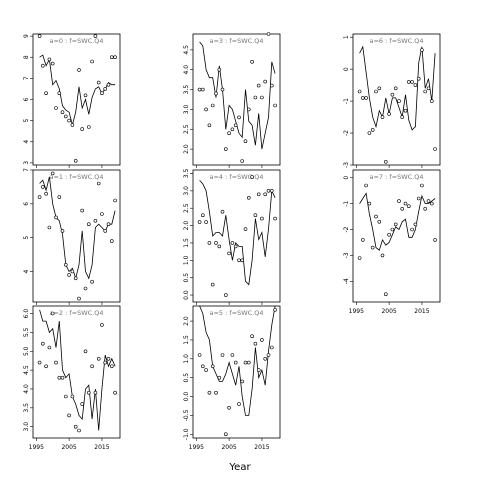 Image resolution: width=480 pixels, height=480 pixels. I want to click on panel-0: a=0 : f=SWC.Q4 3 4 5 6 7 8 9, so click(72, 100).